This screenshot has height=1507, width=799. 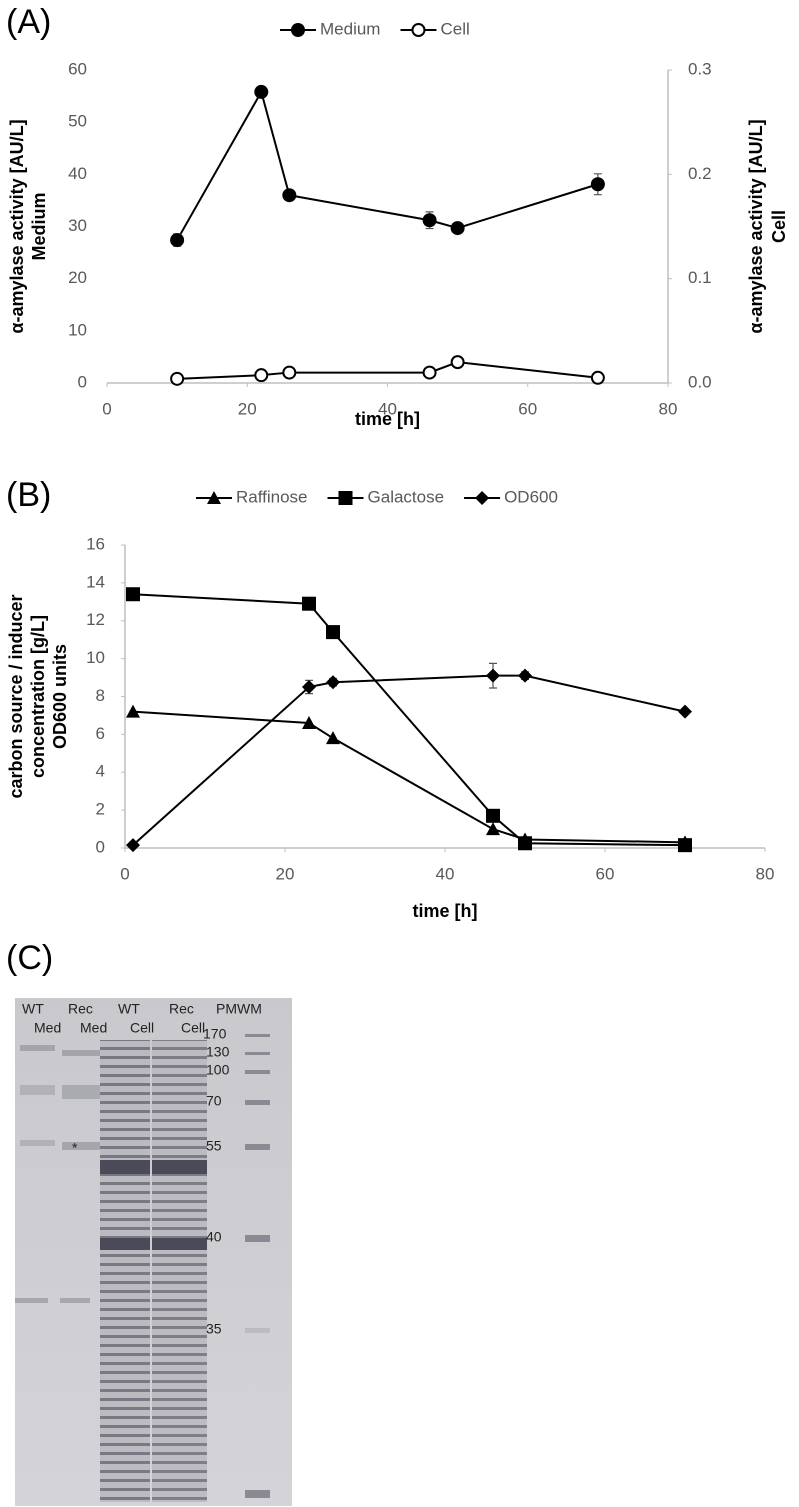 What do you see at coordinates (454, 28) in the screenshot?
I see `legend-label: Cell` at bounding box center [454, 28].